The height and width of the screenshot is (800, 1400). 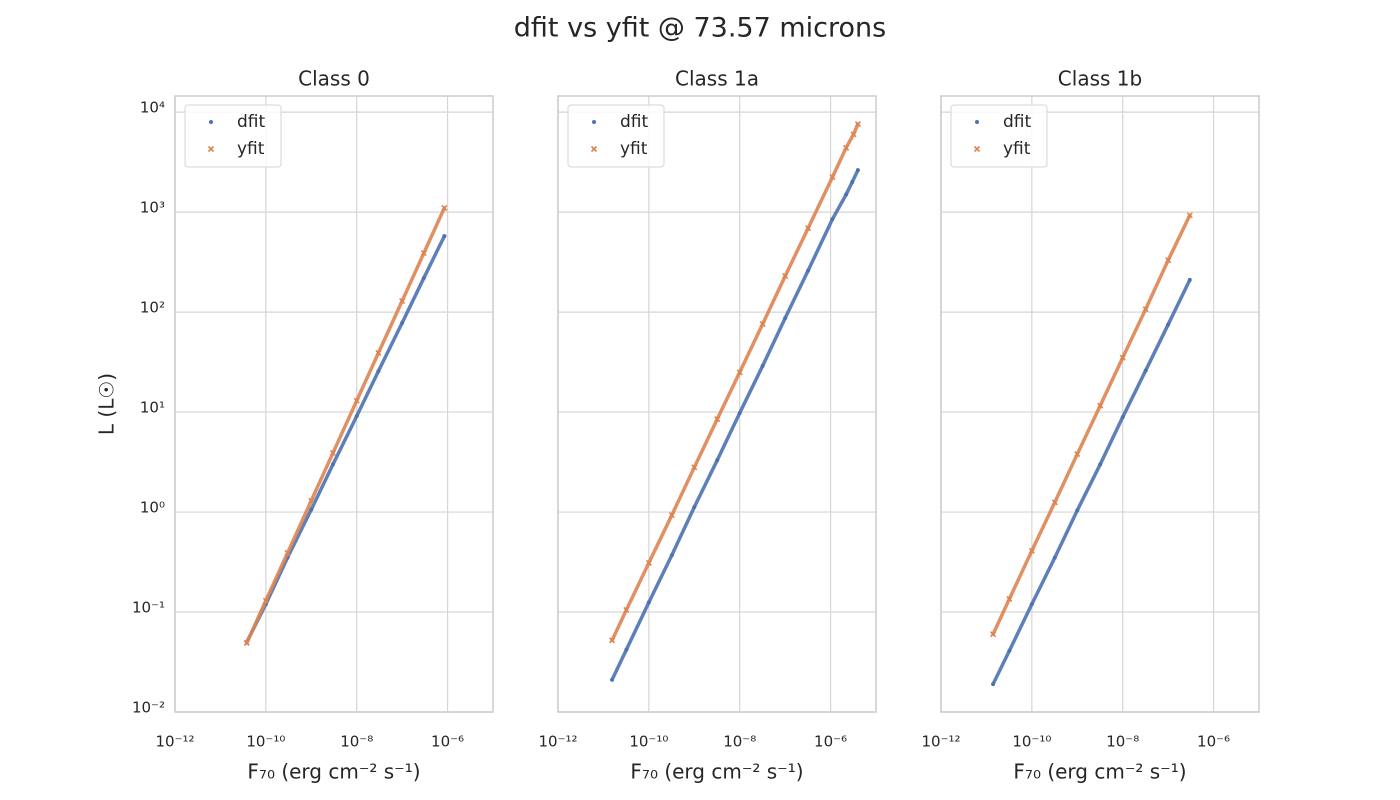 I want to click on y-tick-label: 10⁰, so click(x=152, y=508).